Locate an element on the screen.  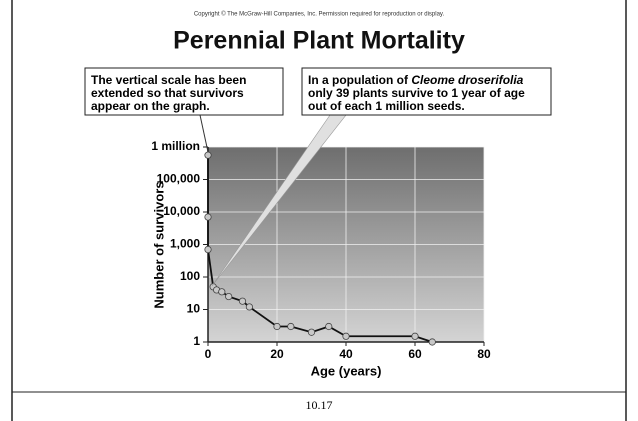
callout-text: The vertical scale has been is located at coordinates (168, 80).